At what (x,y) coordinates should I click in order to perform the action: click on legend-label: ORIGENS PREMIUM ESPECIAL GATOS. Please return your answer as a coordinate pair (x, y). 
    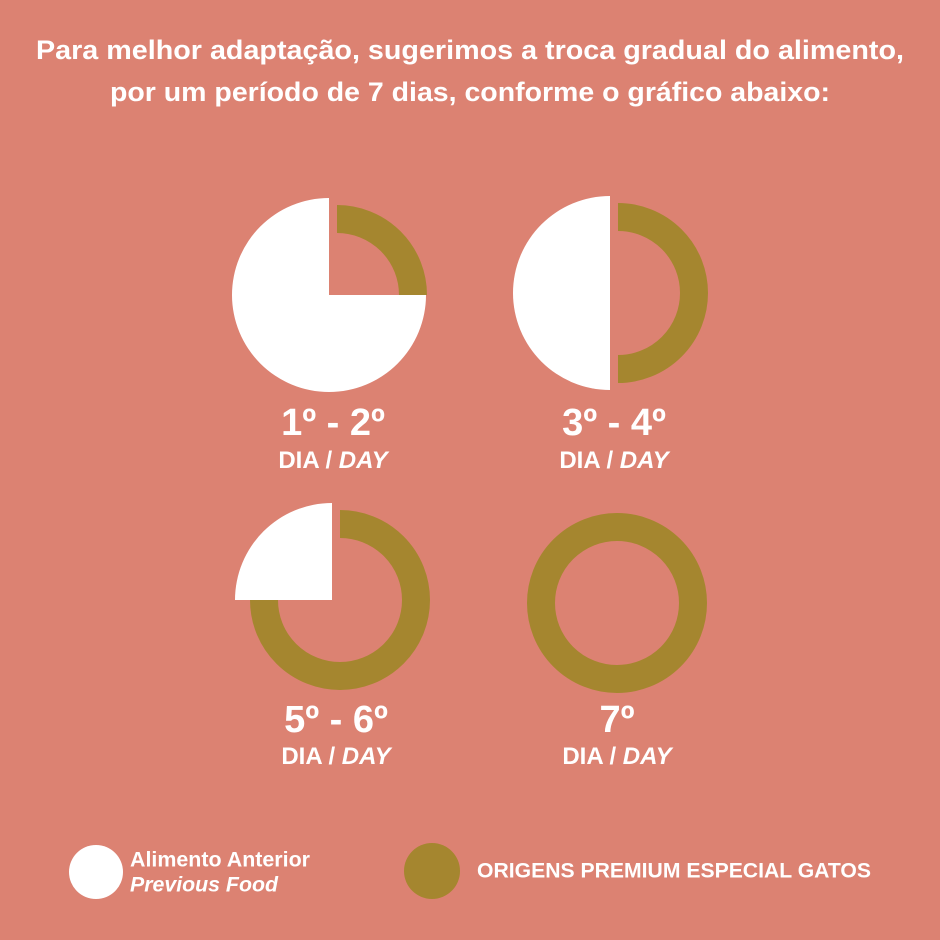
    Looking at the image, I should click on (674, 871).